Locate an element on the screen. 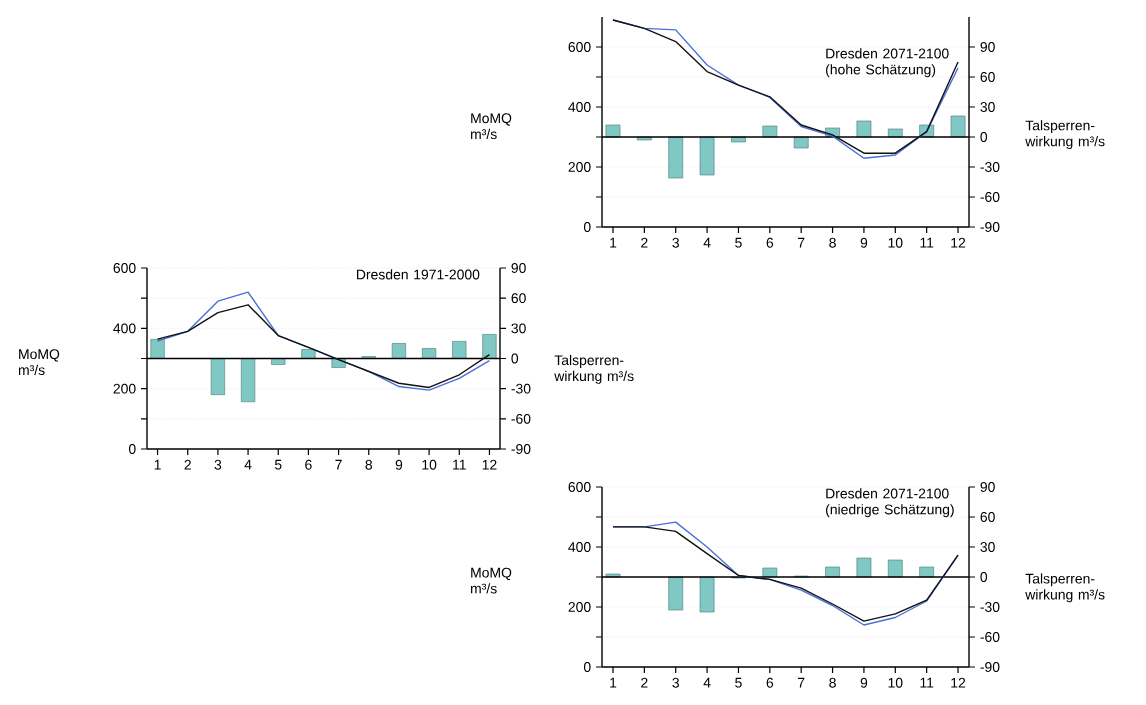  text: Dresden 2071-2100 (hohe Schätzung) is located at coordinates (887, 63).